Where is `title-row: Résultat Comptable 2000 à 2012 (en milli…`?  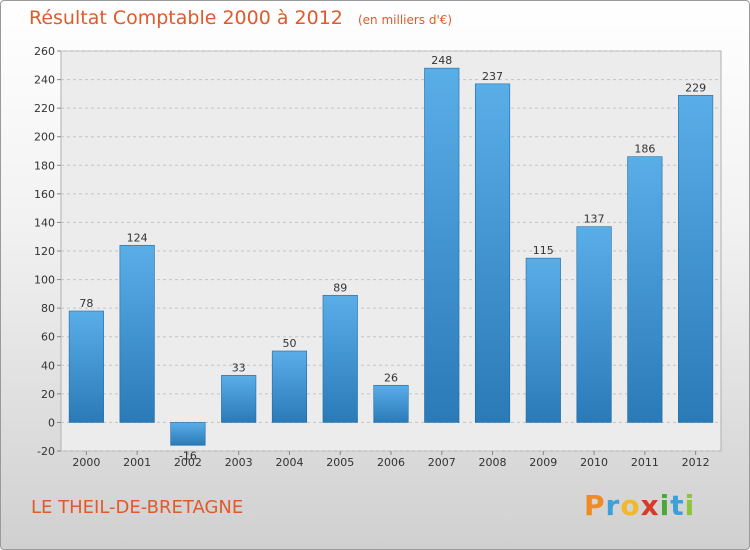
title-row: Résultat Comptable 2000 à 2012 (en milli… is located at coordinates (240, 18).